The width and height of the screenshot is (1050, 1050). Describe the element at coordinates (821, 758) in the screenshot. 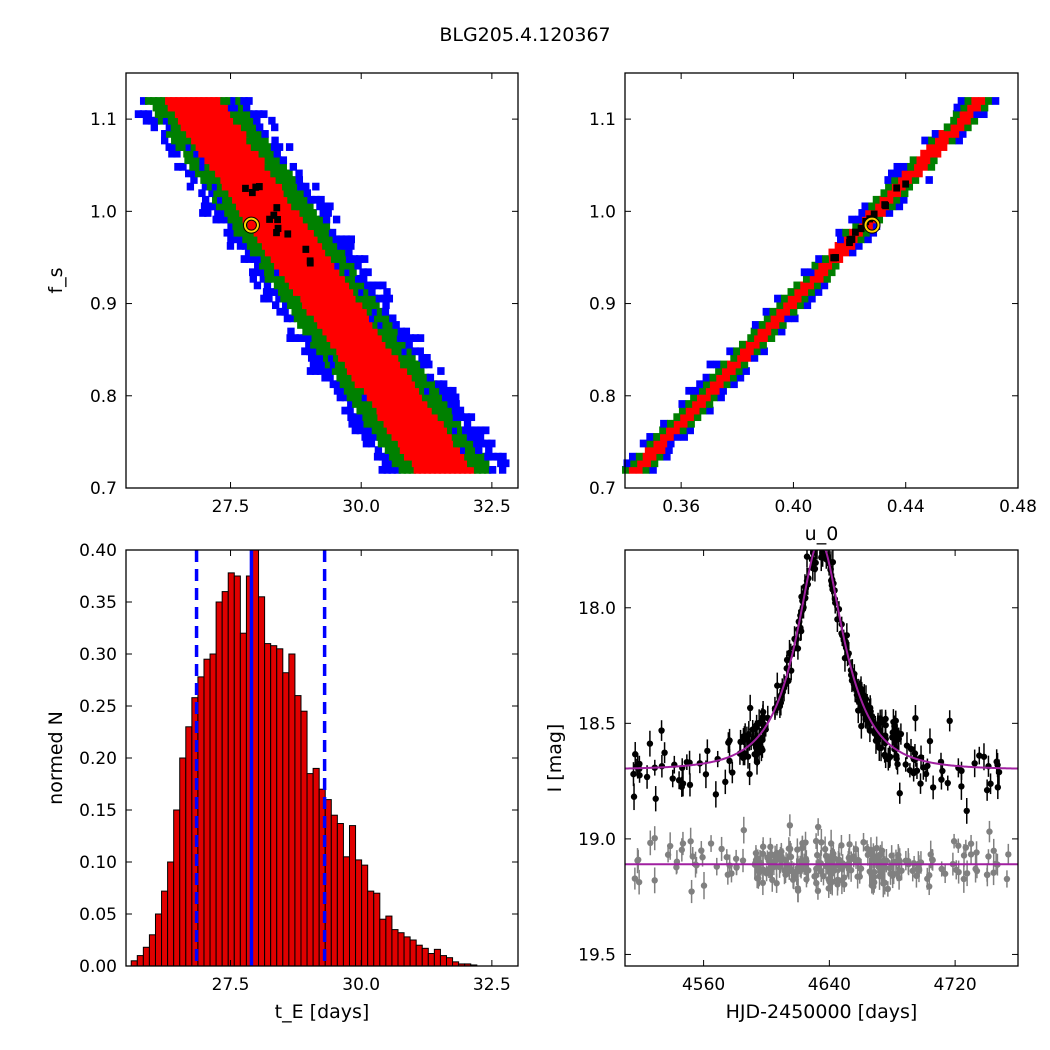

I see `axes-frame` at that location.